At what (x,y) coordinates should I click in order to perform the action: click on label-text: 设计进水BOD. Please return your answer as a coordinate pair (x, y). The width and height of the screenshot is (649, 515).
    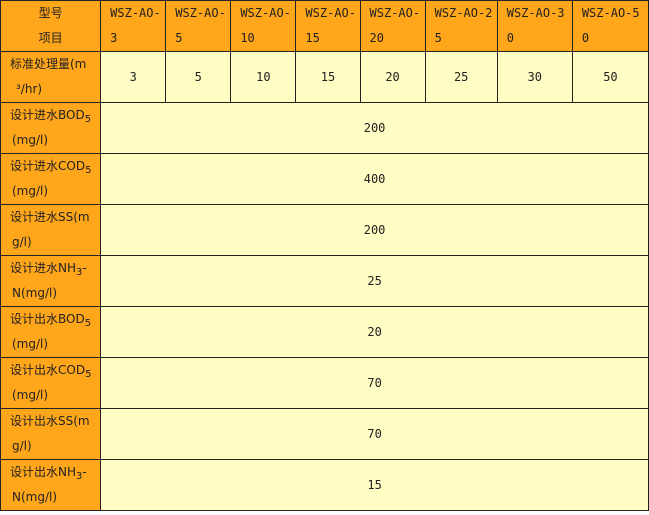
    Looking at the image, I should click on (47, 115).